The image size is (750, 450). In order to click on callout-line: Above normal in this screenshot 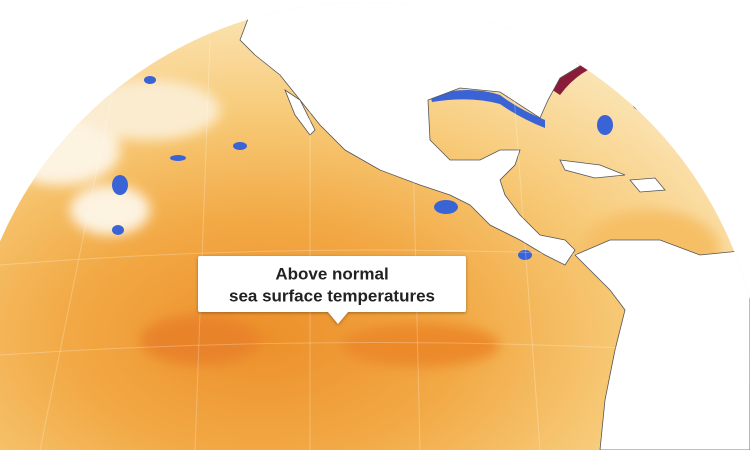, I will do `click(331, 273)`.